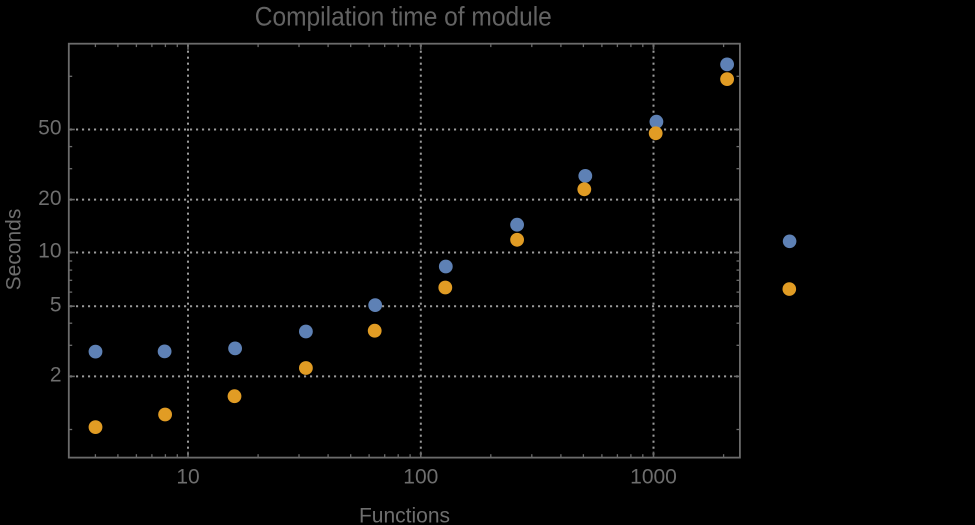  What do you see at coordinates (403, 16) in the screenshot?
I see `svg-text: Compilation time of module` at bounding box center [403, 16].